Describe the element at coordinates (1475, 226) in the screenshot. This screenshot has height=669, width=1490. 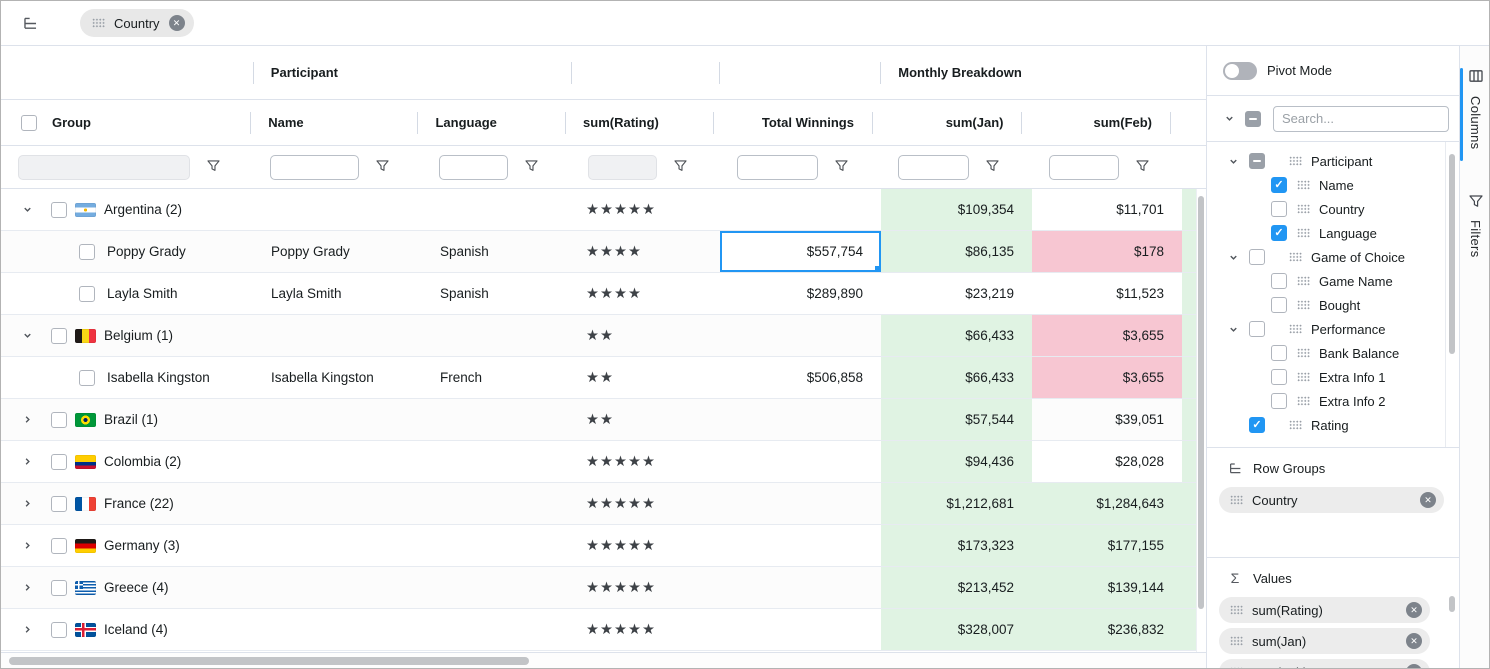
I see `tab-filters: Filters` at that location.